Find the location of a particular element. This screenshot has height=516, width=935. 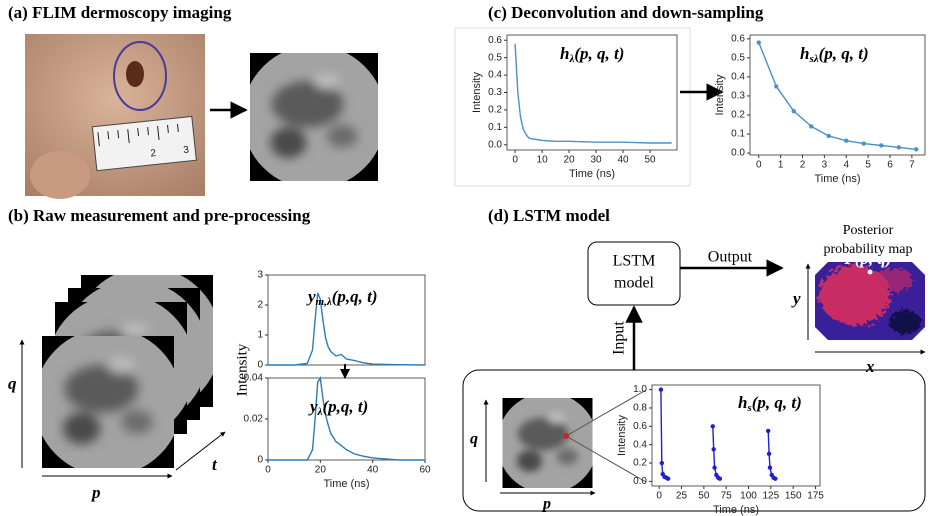

x-tick-label: 40 is located at coordinates (373, 470).